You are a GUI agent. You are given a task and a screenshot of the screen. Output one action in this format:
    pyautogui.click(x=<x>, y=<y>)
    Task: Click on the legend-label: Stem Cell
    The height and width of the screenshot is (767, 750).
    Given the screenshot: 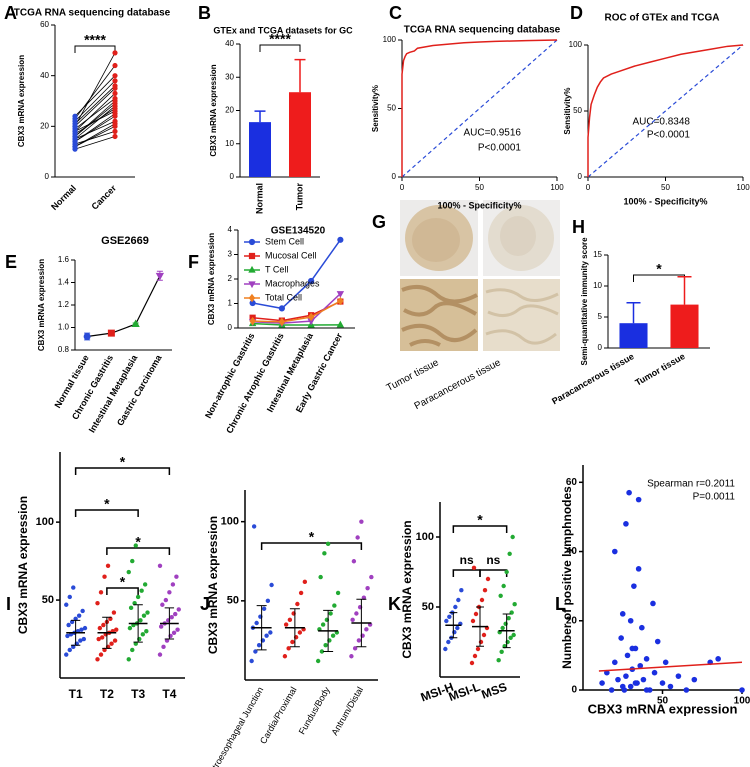 What is the action you would take?
    pyautogui.click(x=284, y=241)
    